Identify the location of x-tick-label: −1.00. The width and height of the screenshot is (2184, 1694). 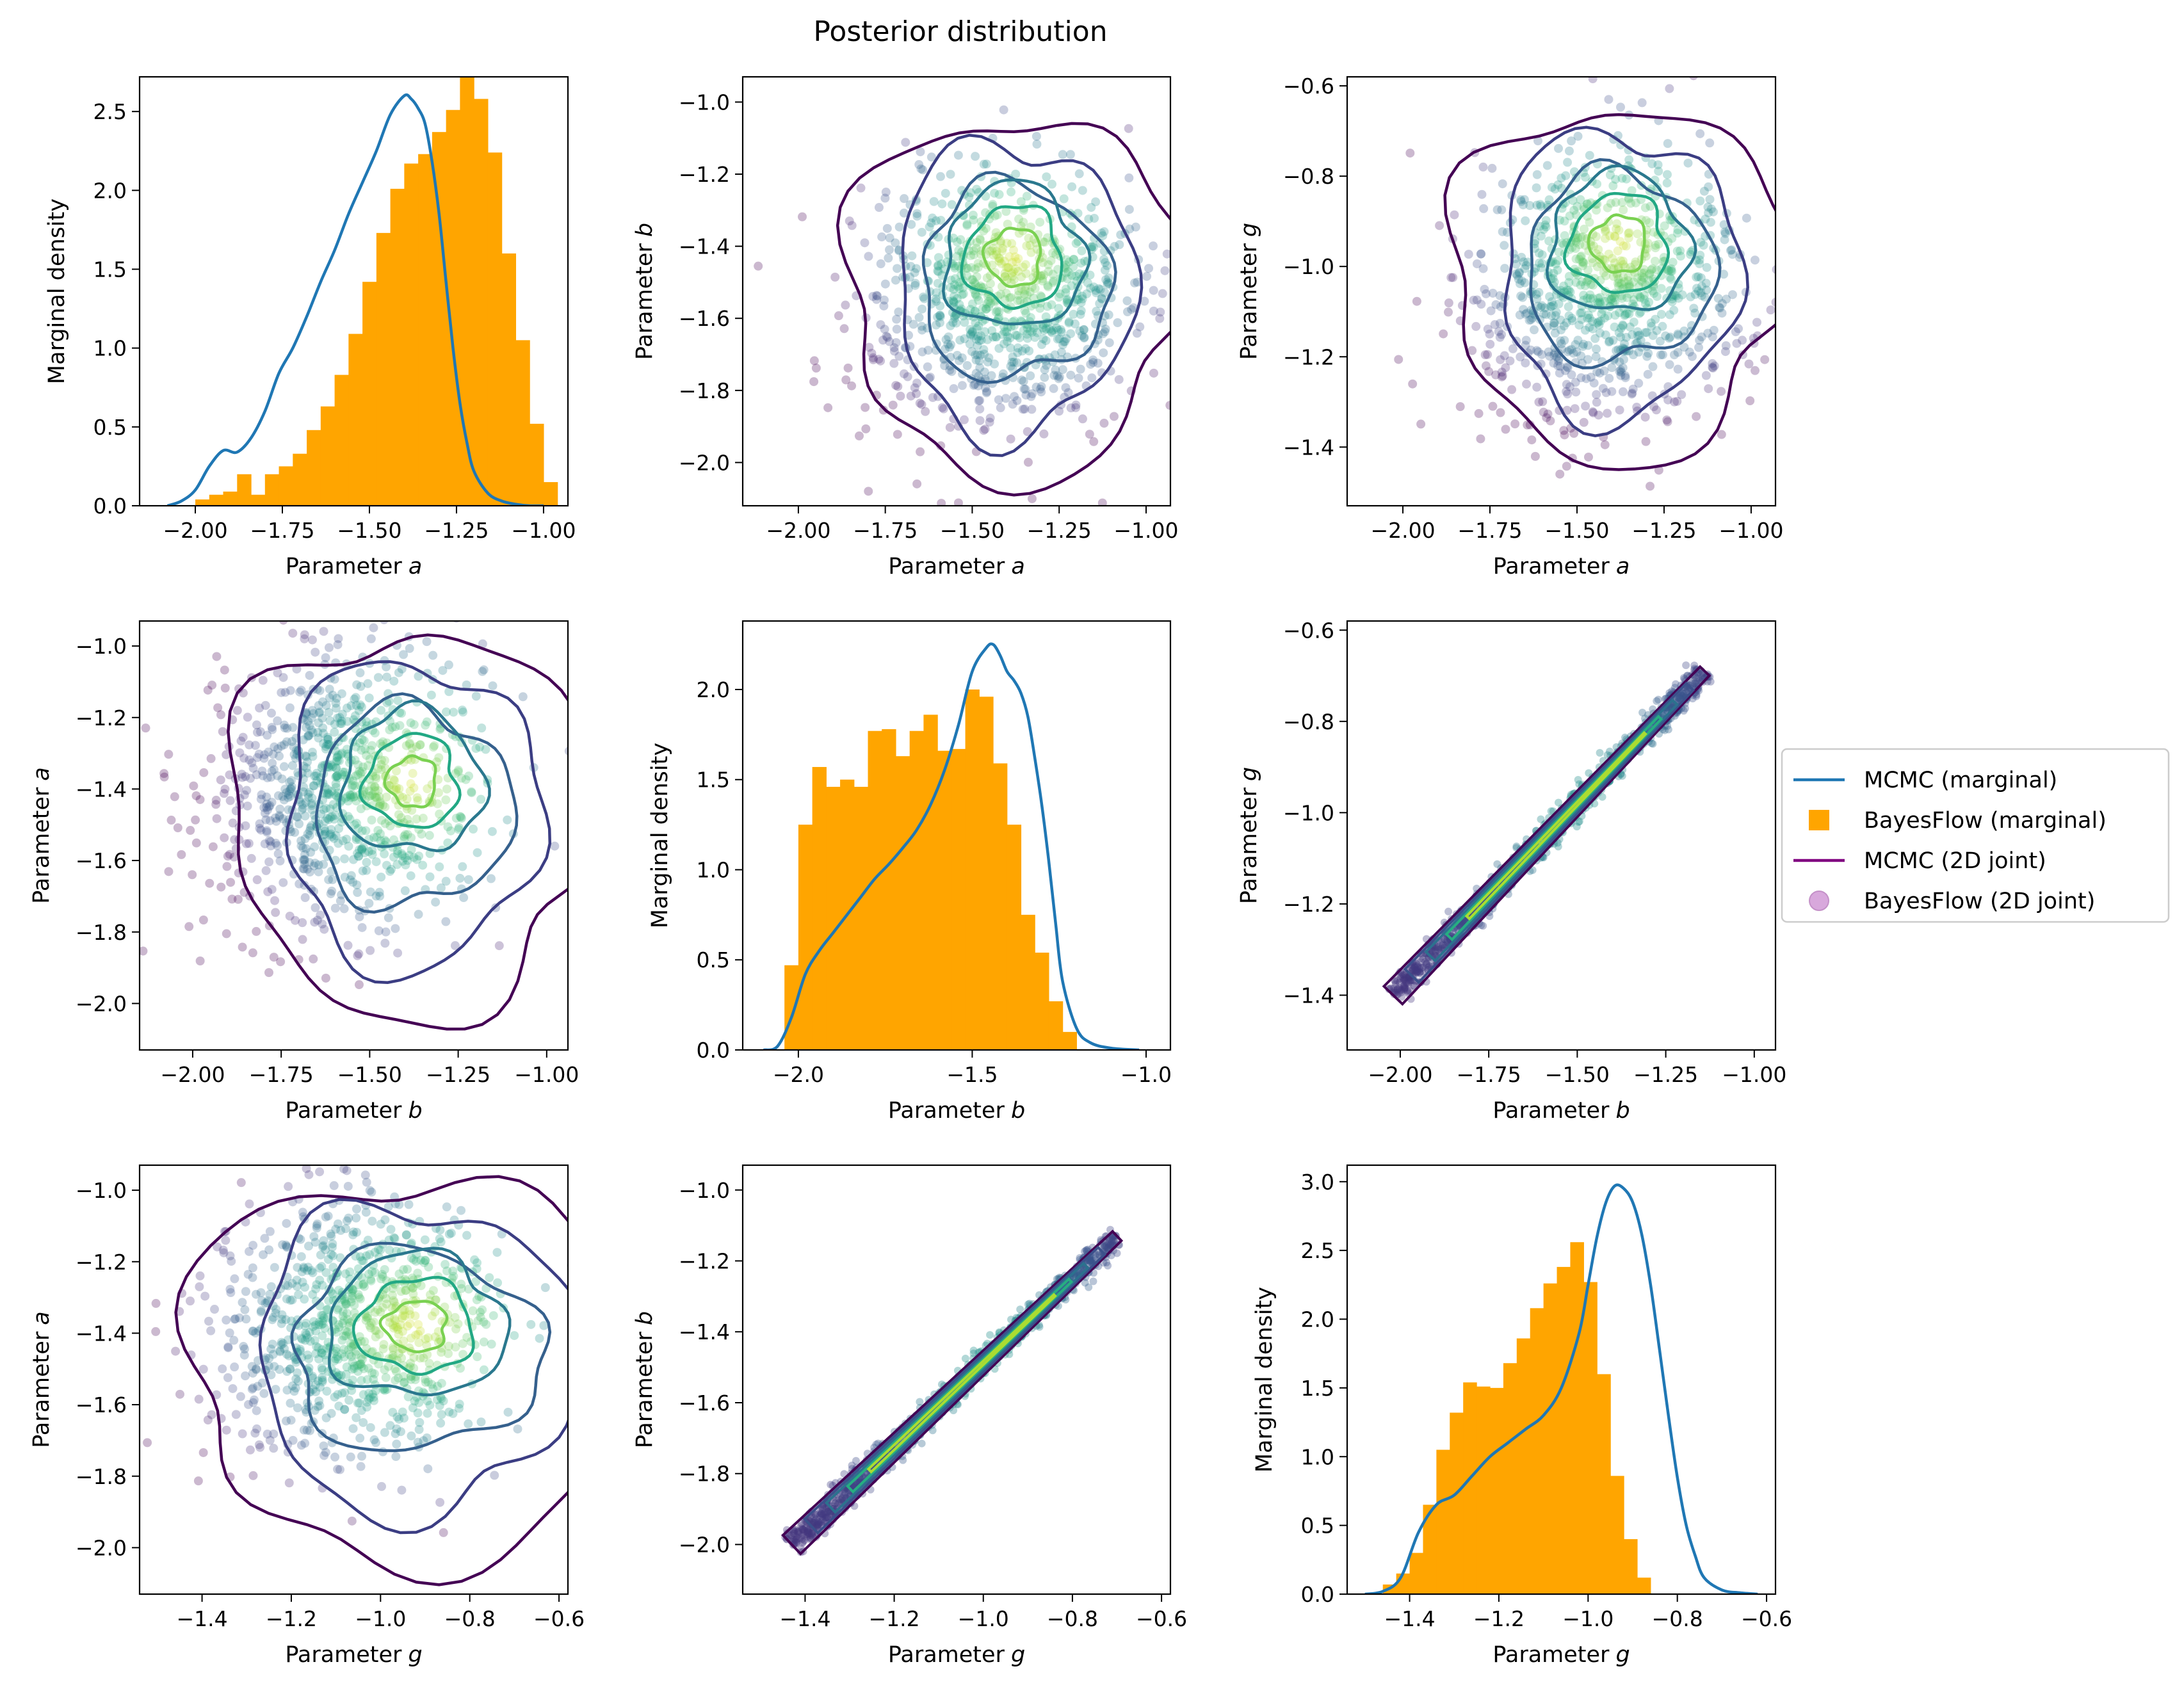
(1751, 530).